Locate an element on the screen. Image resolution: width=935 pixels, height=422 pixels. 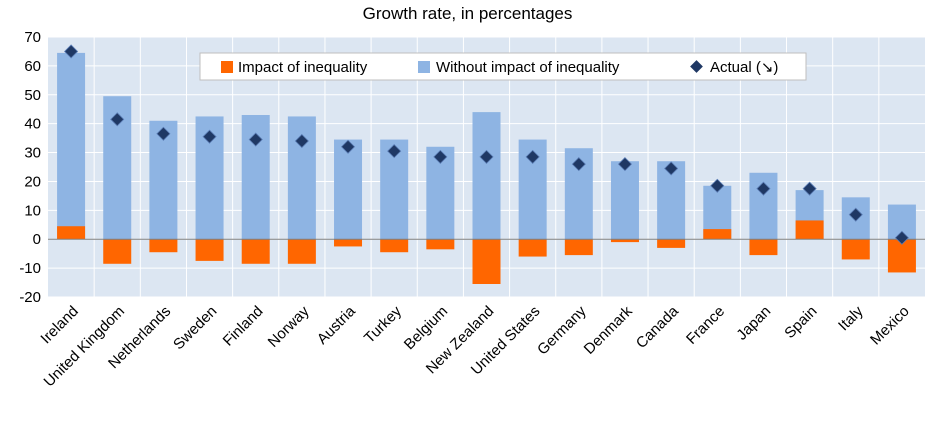
x-tick-label: Mexico is located at coordinates (890, 326).